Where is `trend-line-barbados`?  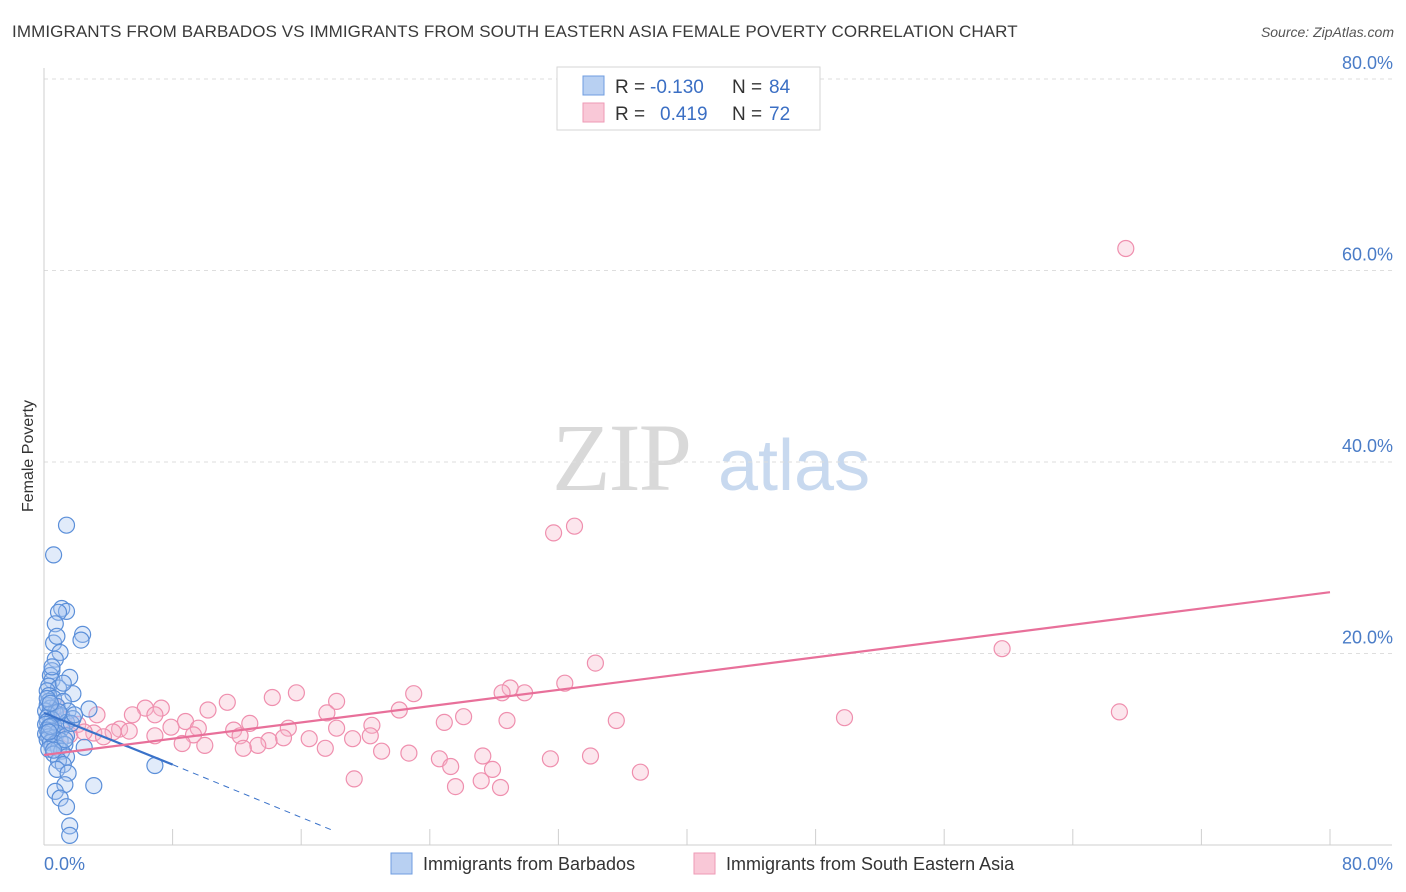 trend-line-barbados is located at coordinates (108, 738).